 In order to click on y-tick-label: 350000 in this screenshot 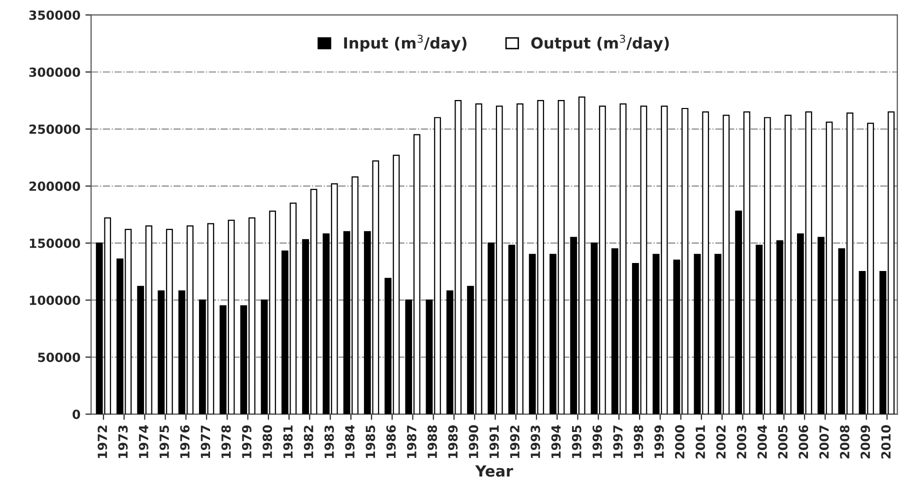, I will do `click(54, 15)`.